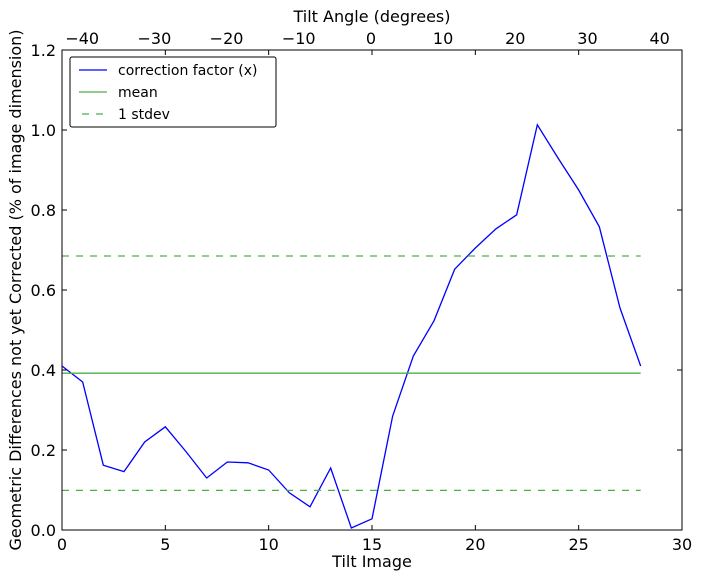 The width and height of the screenshot is (701, 583). What do you see at coordinates (43, 290) in the screenshot?
I see `y-tick-label: 0.6` at bounding box center [43, 290].